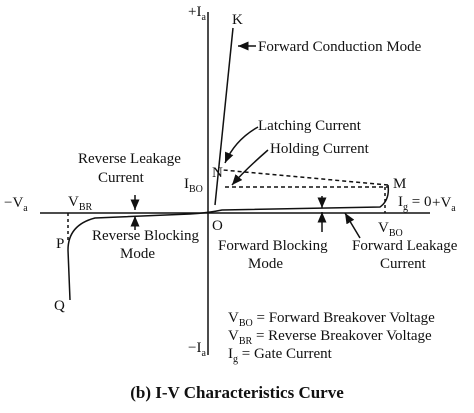 The image size is (474, 413). What do you see at coordinates (399, 184) in the screenshot?
I see `point-label: M` at bounding box center [399, 184].